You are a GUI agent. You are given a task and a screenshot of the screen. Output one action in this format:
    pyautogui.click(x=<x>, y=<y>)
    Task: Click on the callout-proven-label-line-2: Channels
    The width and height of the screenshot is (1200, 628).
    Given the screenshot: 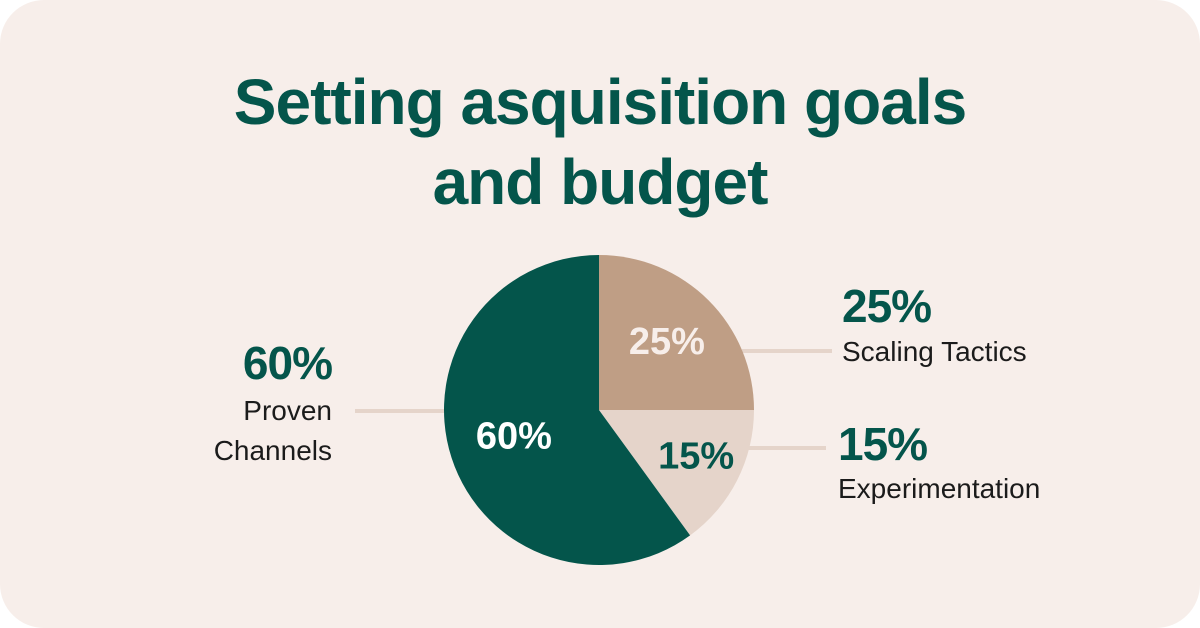 What is the action you would take?
    pyautogui.click(x=272, y=450)
    